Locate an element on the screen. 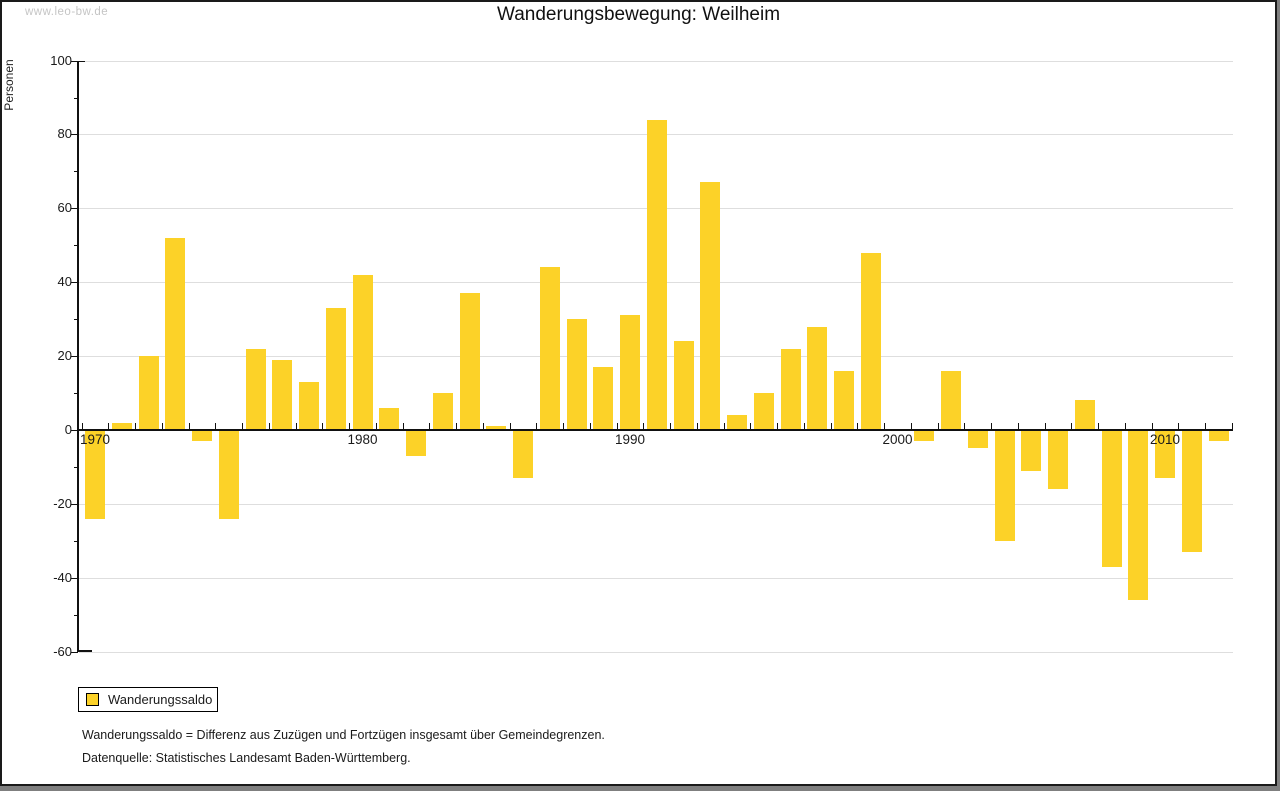 The image size is (1280, 791). bar-1975 is located at coordinates (228, 474).